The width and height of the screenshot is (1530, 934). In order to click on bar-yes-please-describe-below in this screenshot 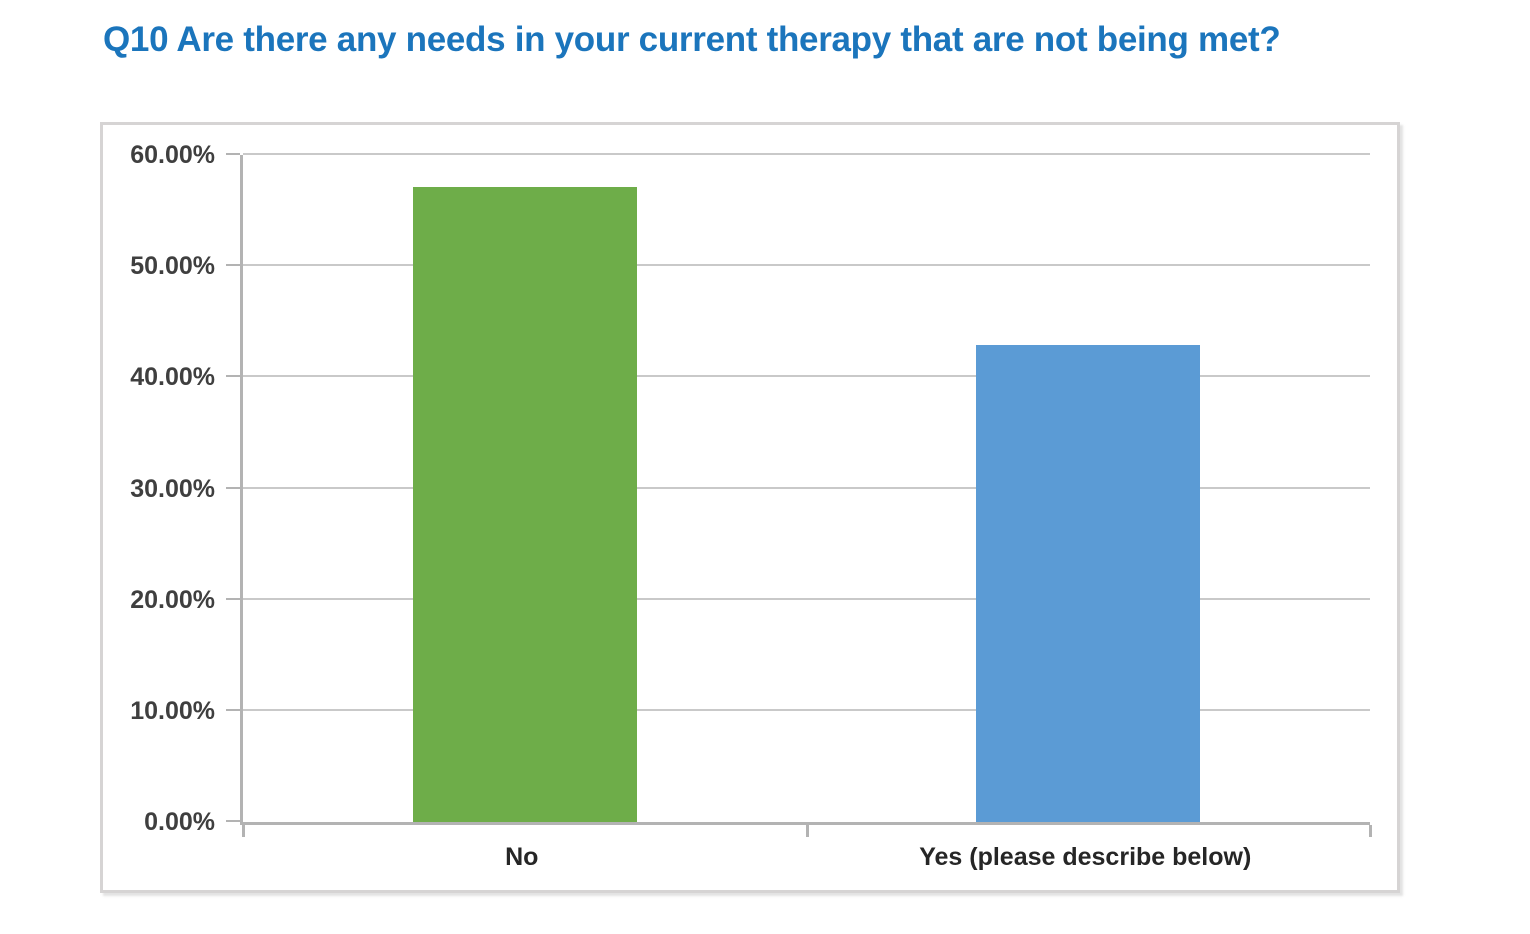, I will do `click(1088, 583)`.